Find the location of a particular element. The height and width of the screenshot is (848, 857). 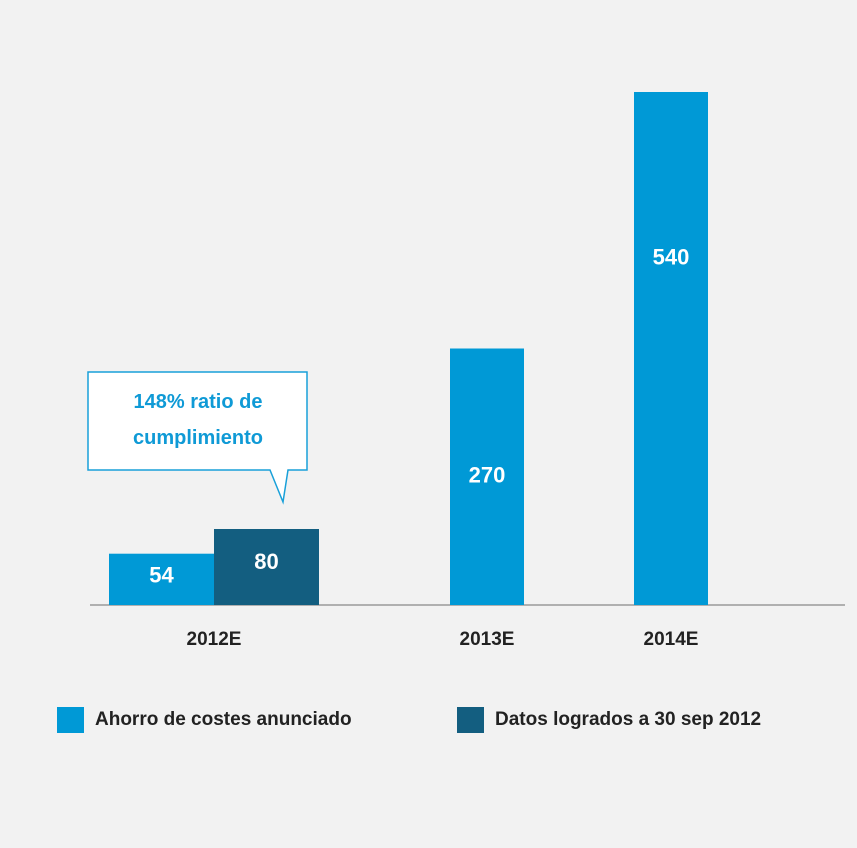

x-tick-label: 2013E is located at coordinates (487, 639).